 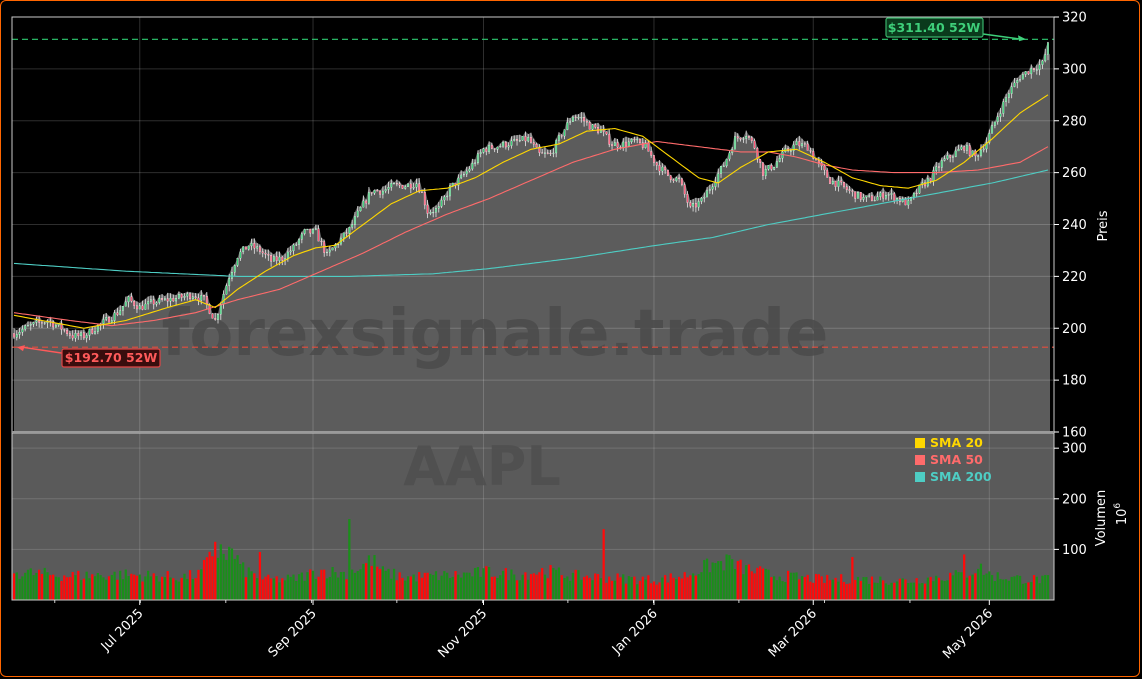 I want to click on legend-swatch, so click(x=920, y=477).